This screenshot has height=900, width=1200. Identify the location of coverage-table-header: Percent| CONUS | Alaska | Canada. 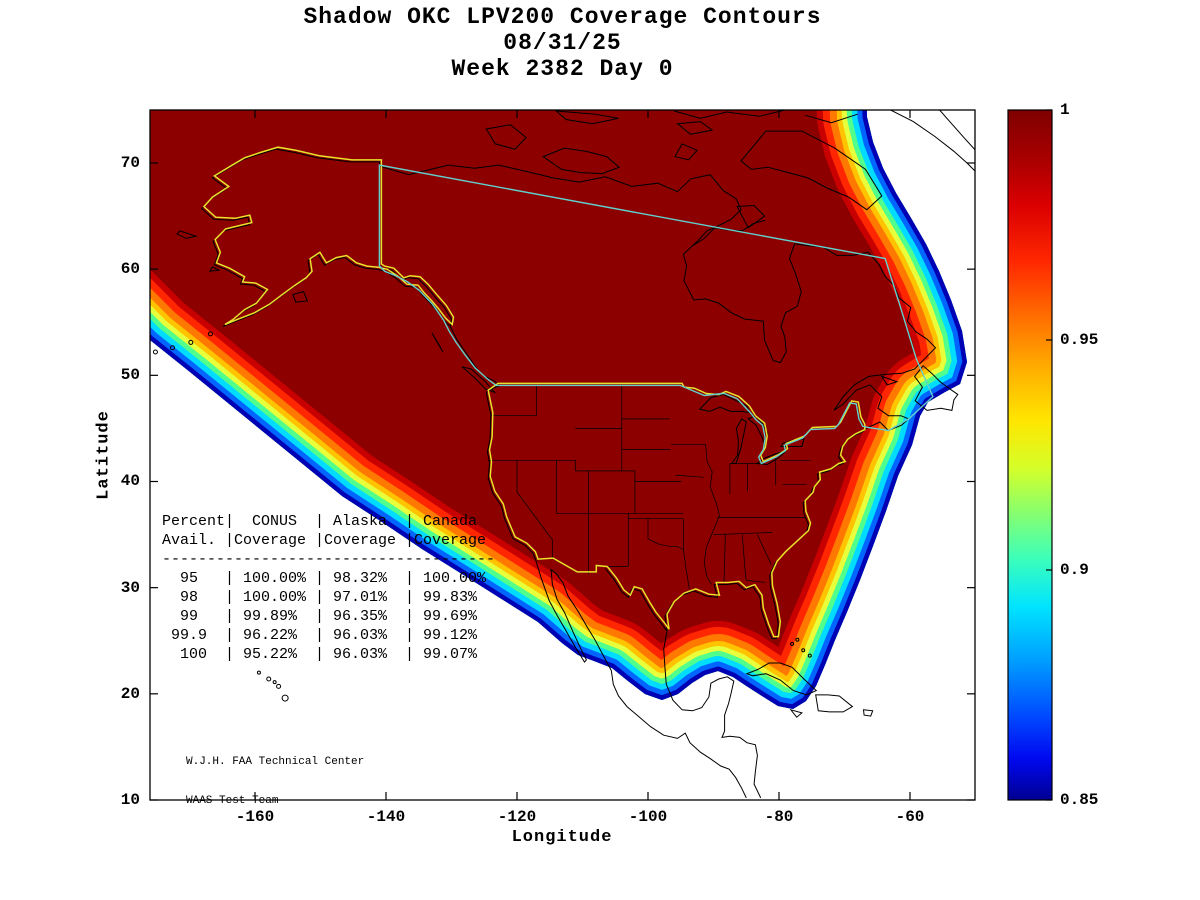
(329, 521).